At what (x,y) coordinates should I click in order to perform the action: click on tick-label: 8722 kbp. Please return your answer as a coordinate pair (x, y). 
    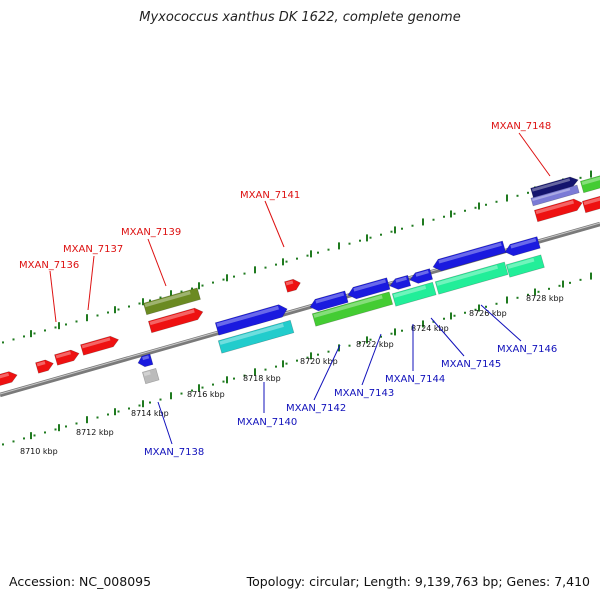
    Looking at the image, I should click on (375, 344).